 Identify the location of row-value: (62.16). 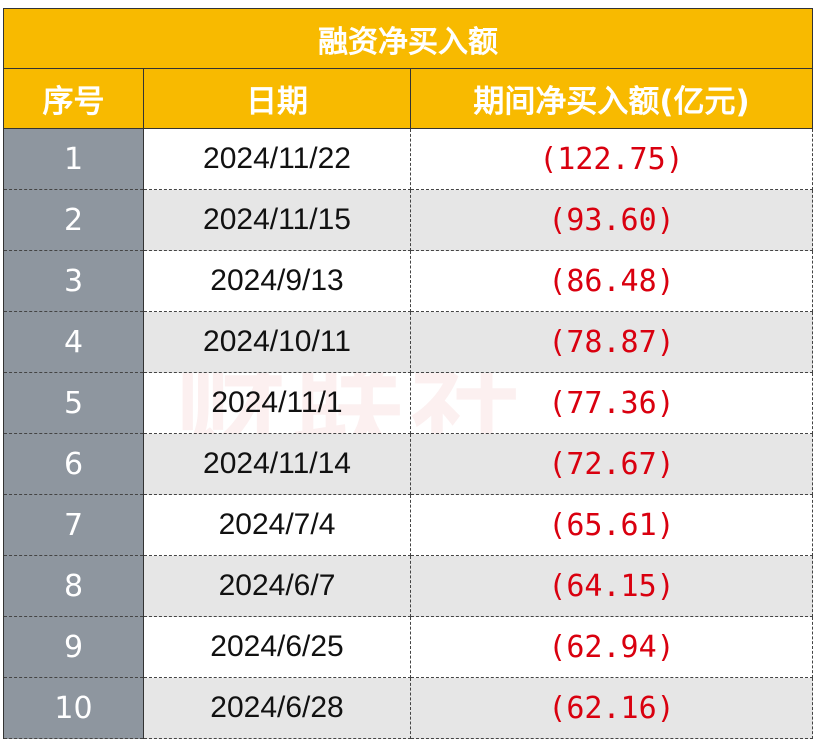
(612, 708).